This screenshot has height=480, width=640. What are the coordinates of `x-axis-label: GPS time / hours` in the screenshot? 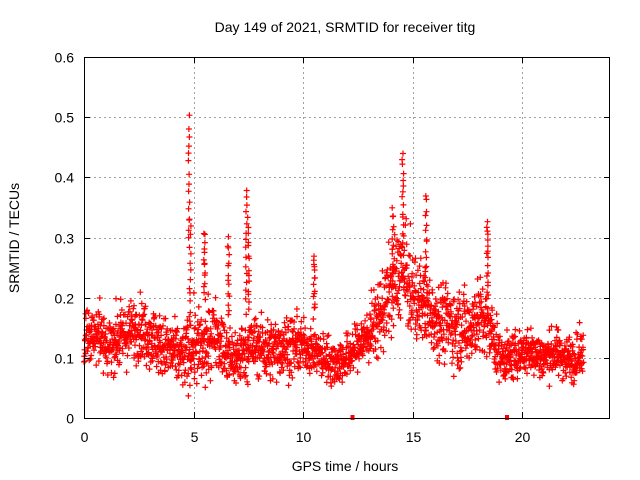 It's located at (345, 466).